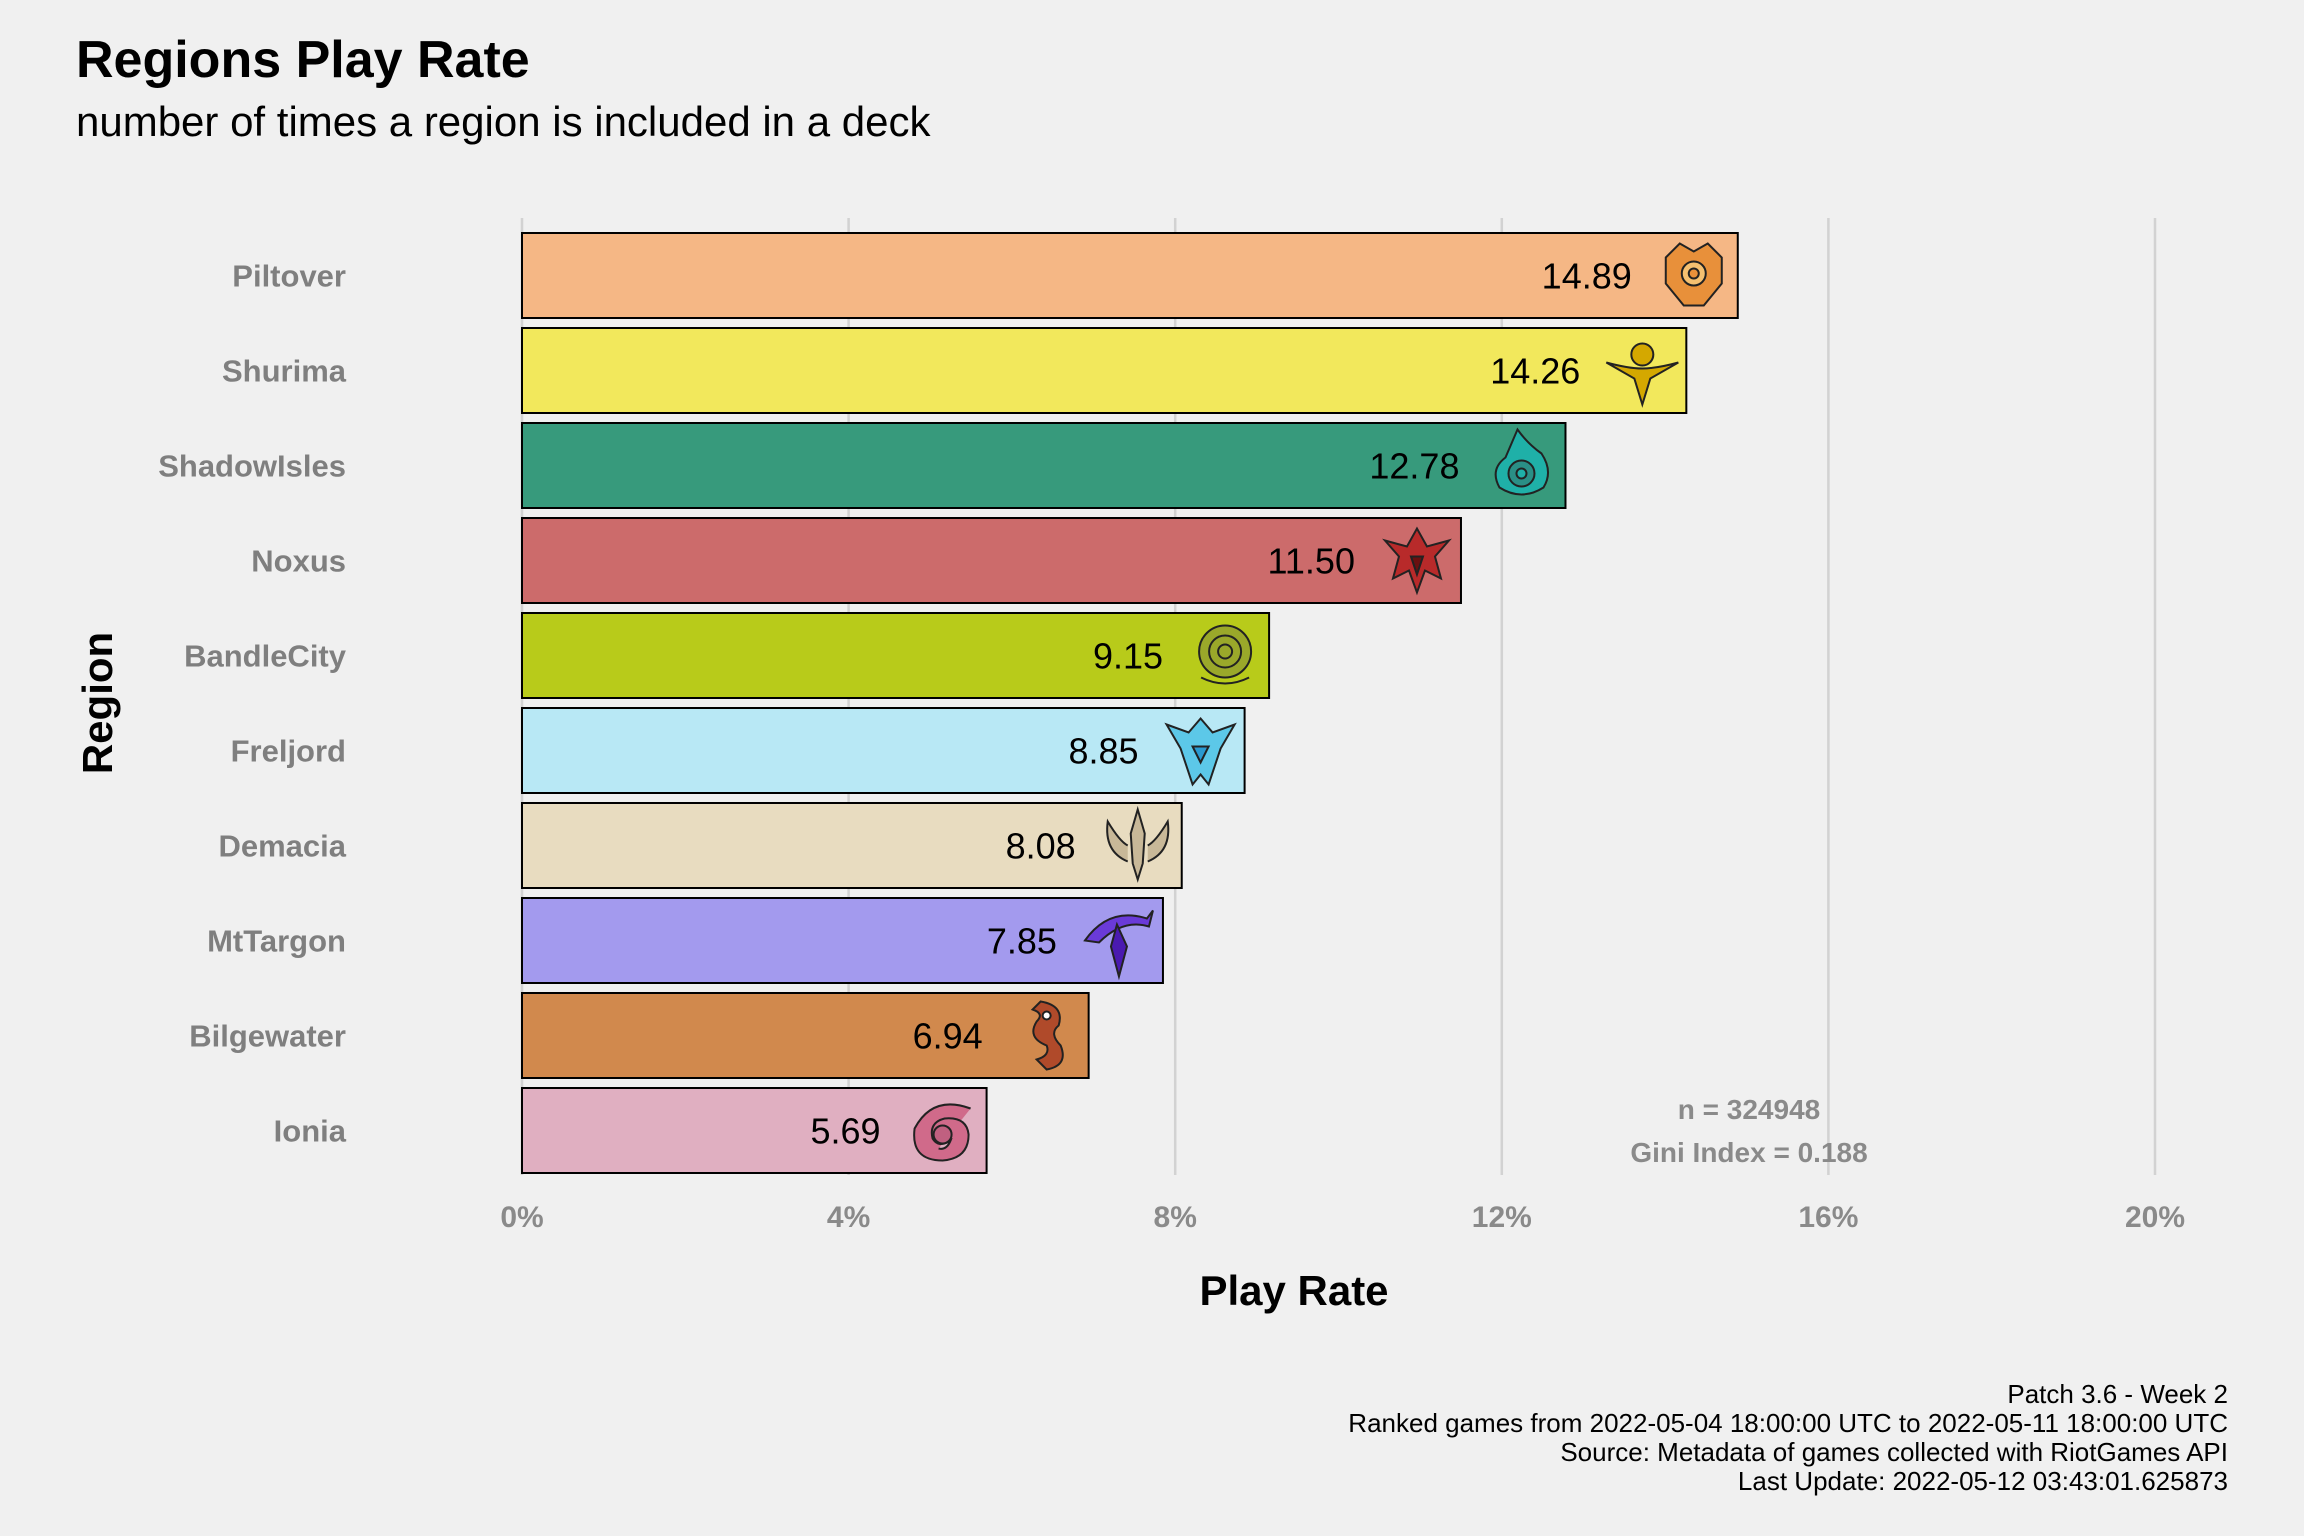  I want to click on data-label: 12.78, so click(1414, 466).